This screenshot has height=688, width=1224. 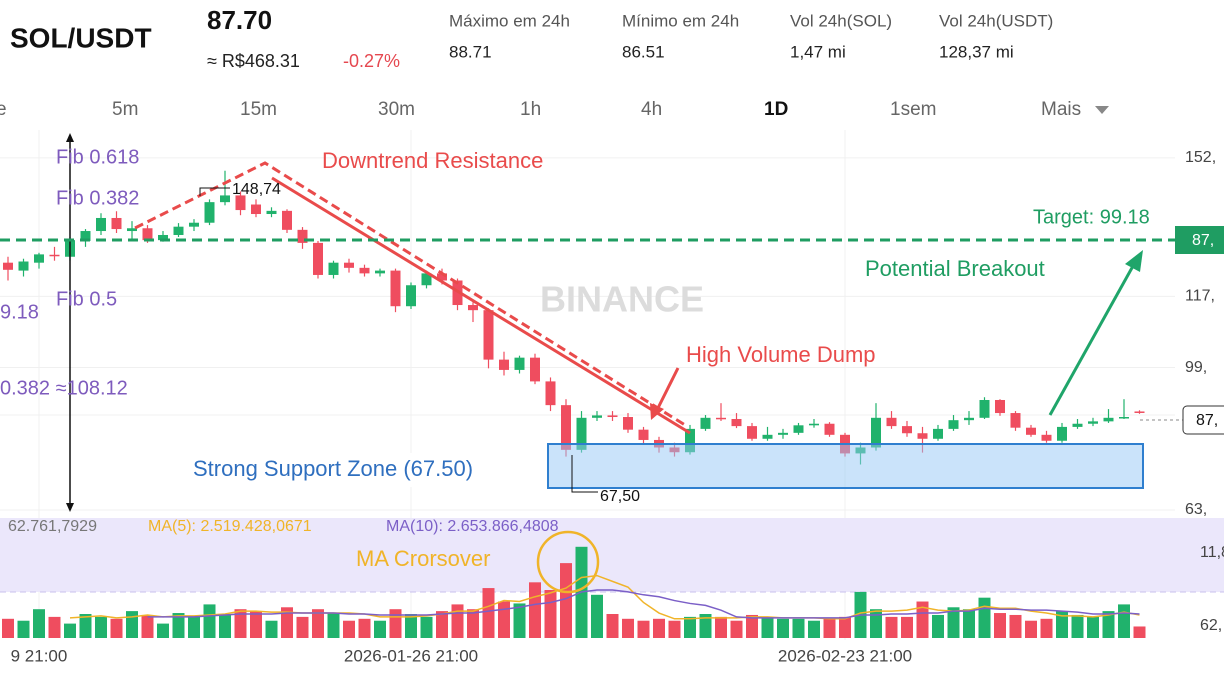 What do you see at coordinates (845, 466) in the screenshot?
I see `support-zone` at bounding box center [845, 466].